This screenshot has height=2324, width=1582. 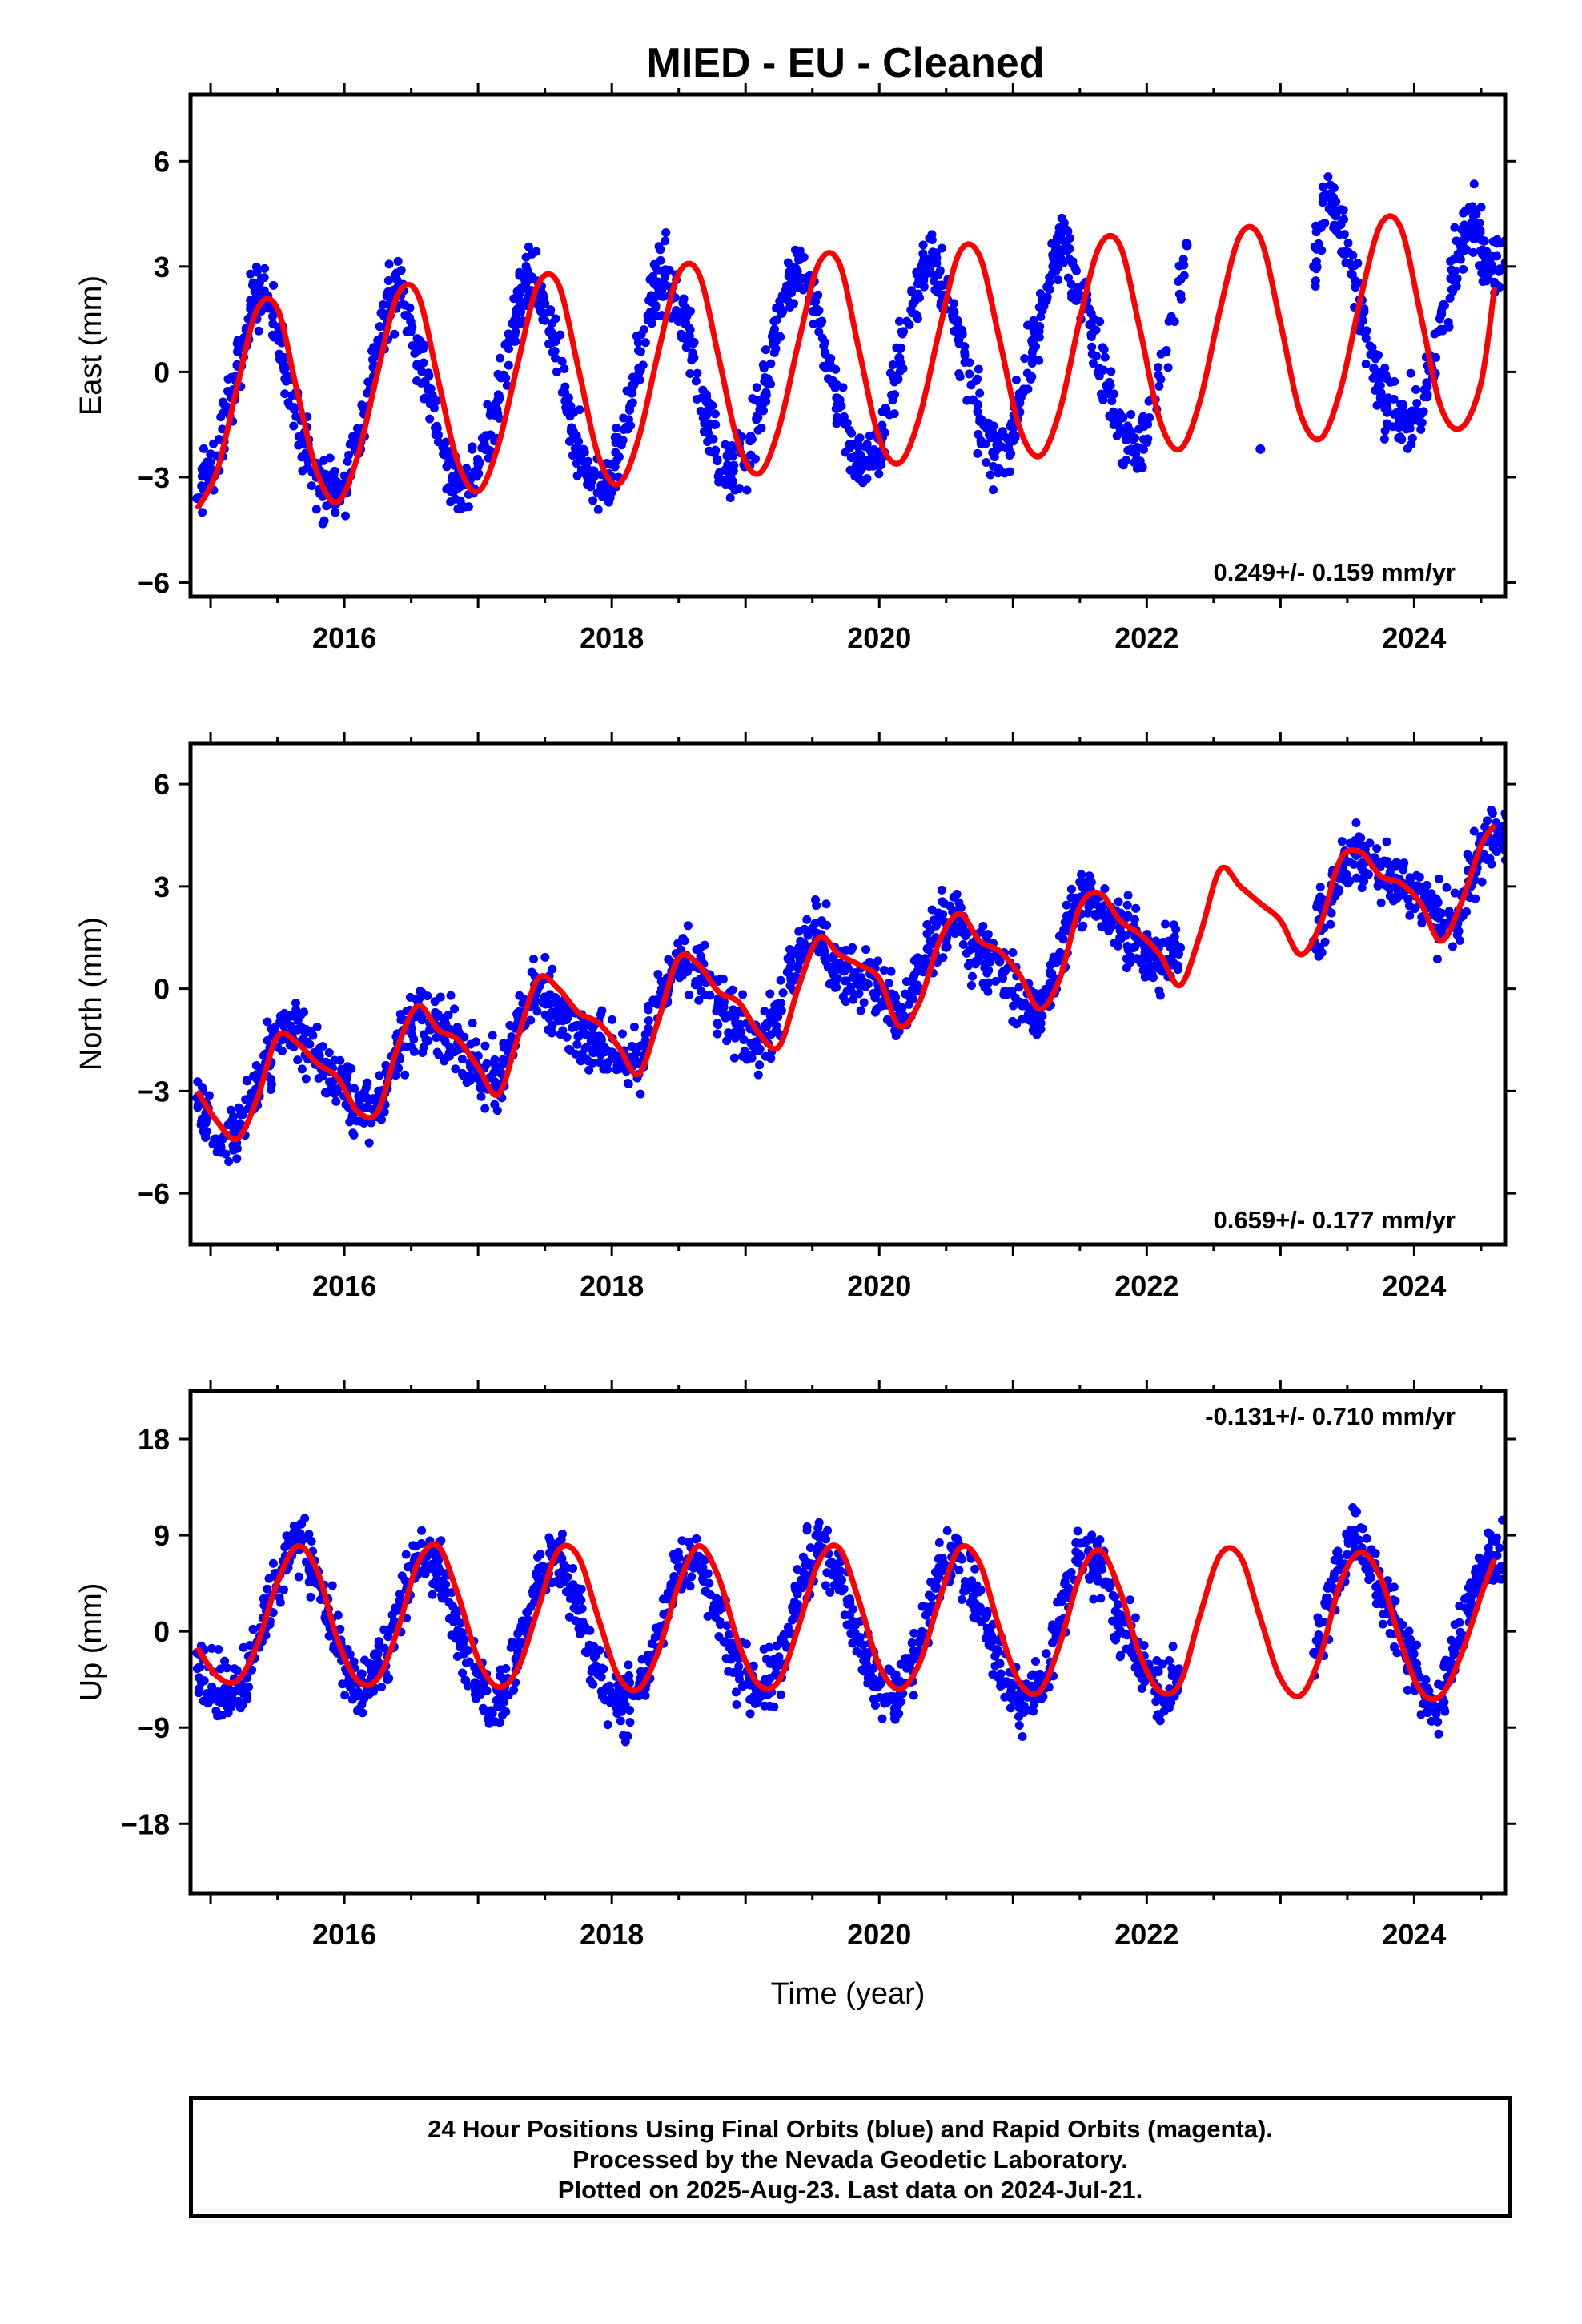 What do you see at coordinates (1414, 1285) in the screenshot?
I see `x-tick-label: 2024` at bounding box center [1414, 1285].